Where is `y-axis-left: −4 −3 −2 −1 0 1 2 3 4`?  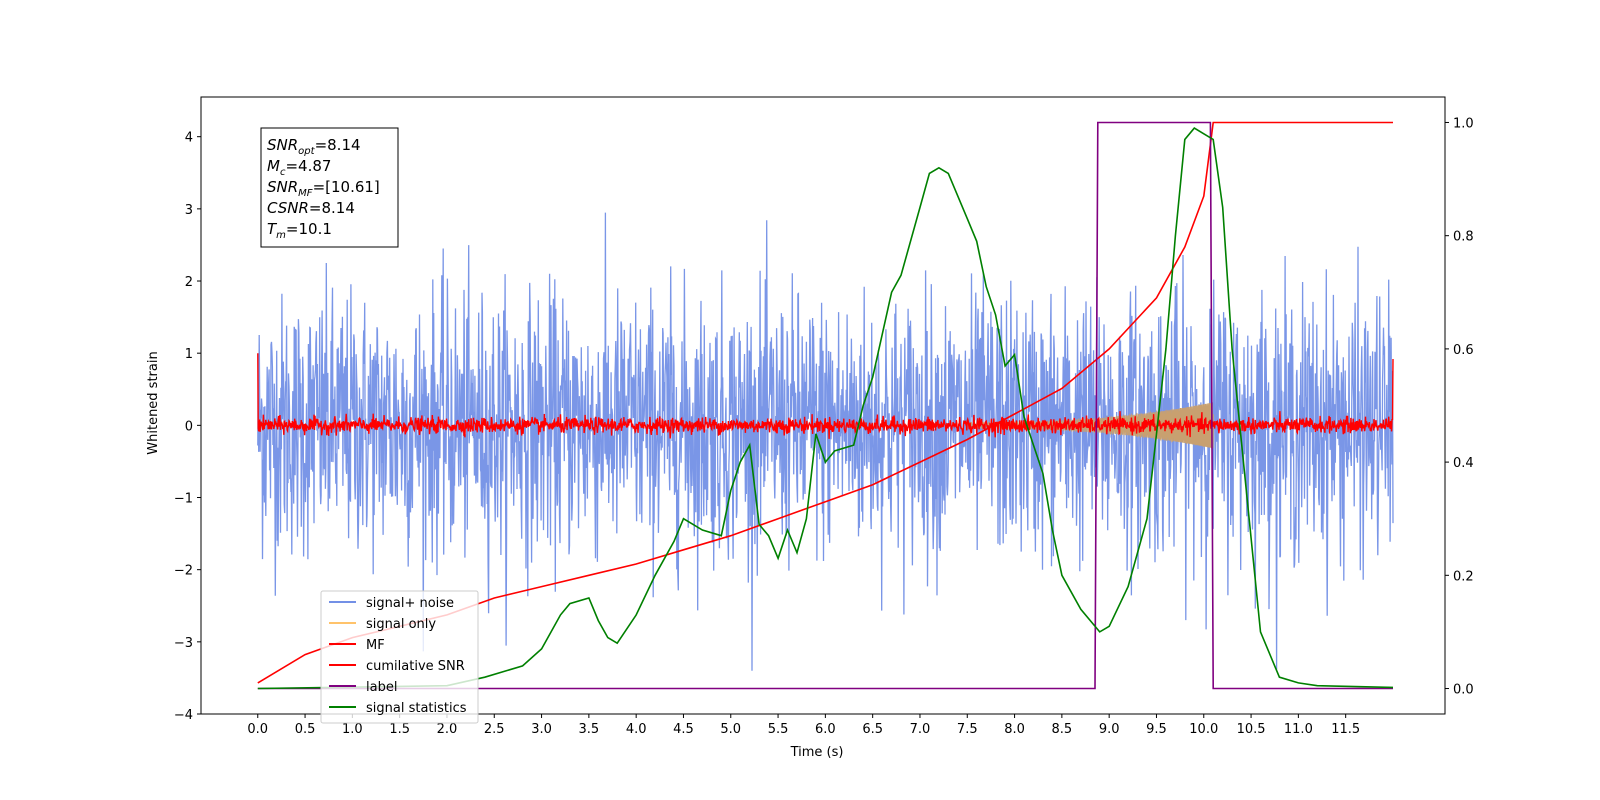 y-axis-left: −4 −3 −2 −1 0 1 2 3 4 is located at coordinates (187, 427).